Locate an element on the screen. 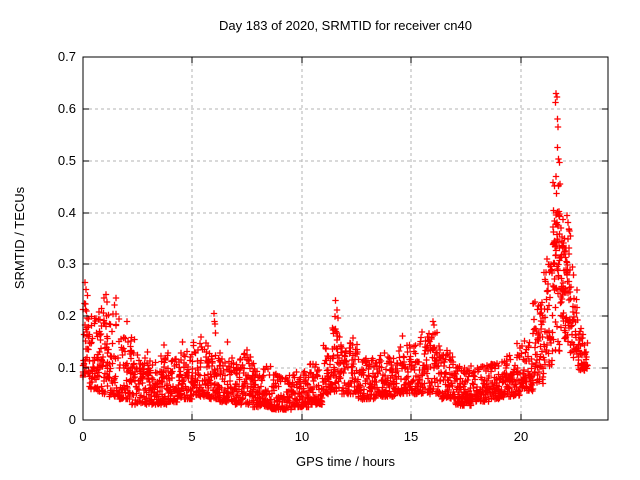 The width and height of the screenshot is (640, 480). x-axis-label: GPS time / hours is located at coordinates (345, 461).